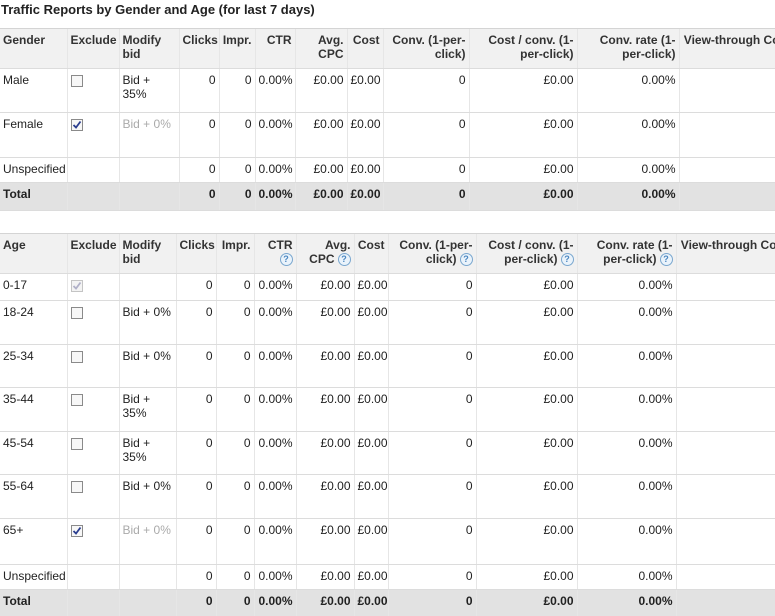  What do you see at coordinates (237, 40) in the screenshot?
I see `header-text: Impr.` at bounding box center [237, 40].